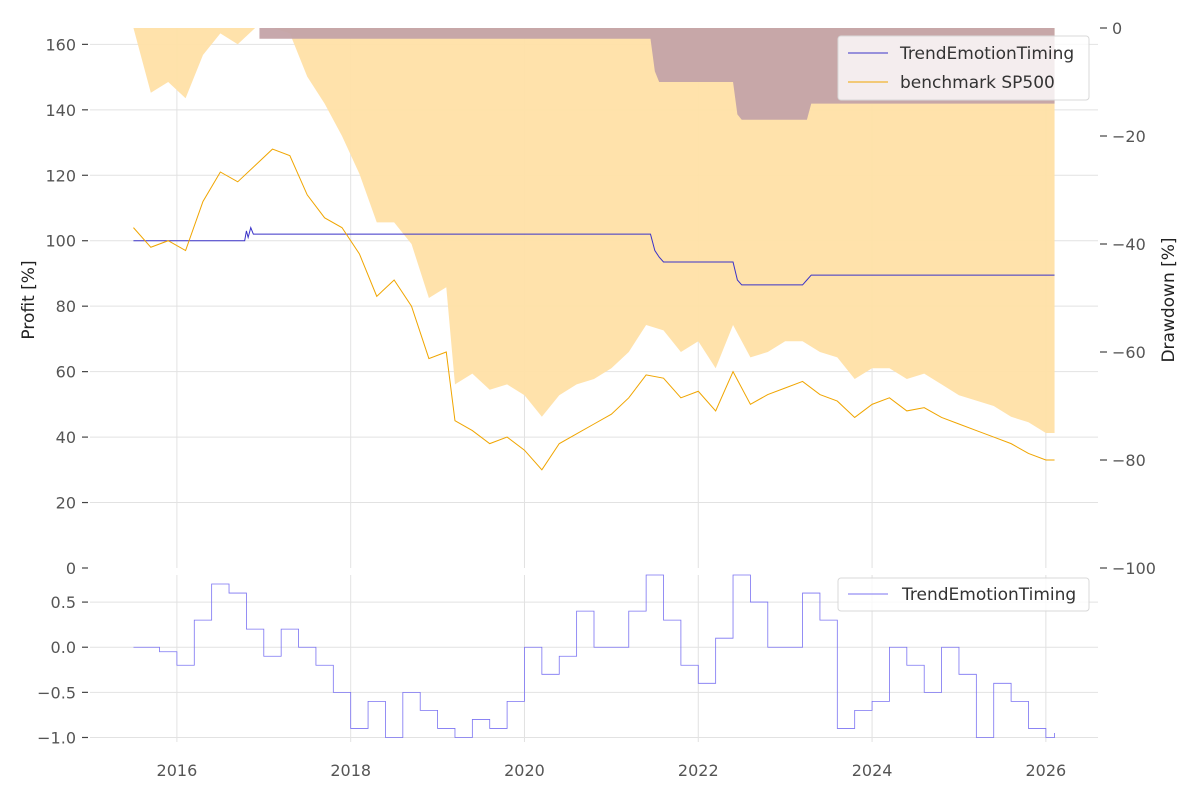 The image size is (1200, 800). What do you see at coordinates (1117, 28) in the screenshot?
I see `y-right-tick-label-0: 0` at bounding box center [1117, 28].